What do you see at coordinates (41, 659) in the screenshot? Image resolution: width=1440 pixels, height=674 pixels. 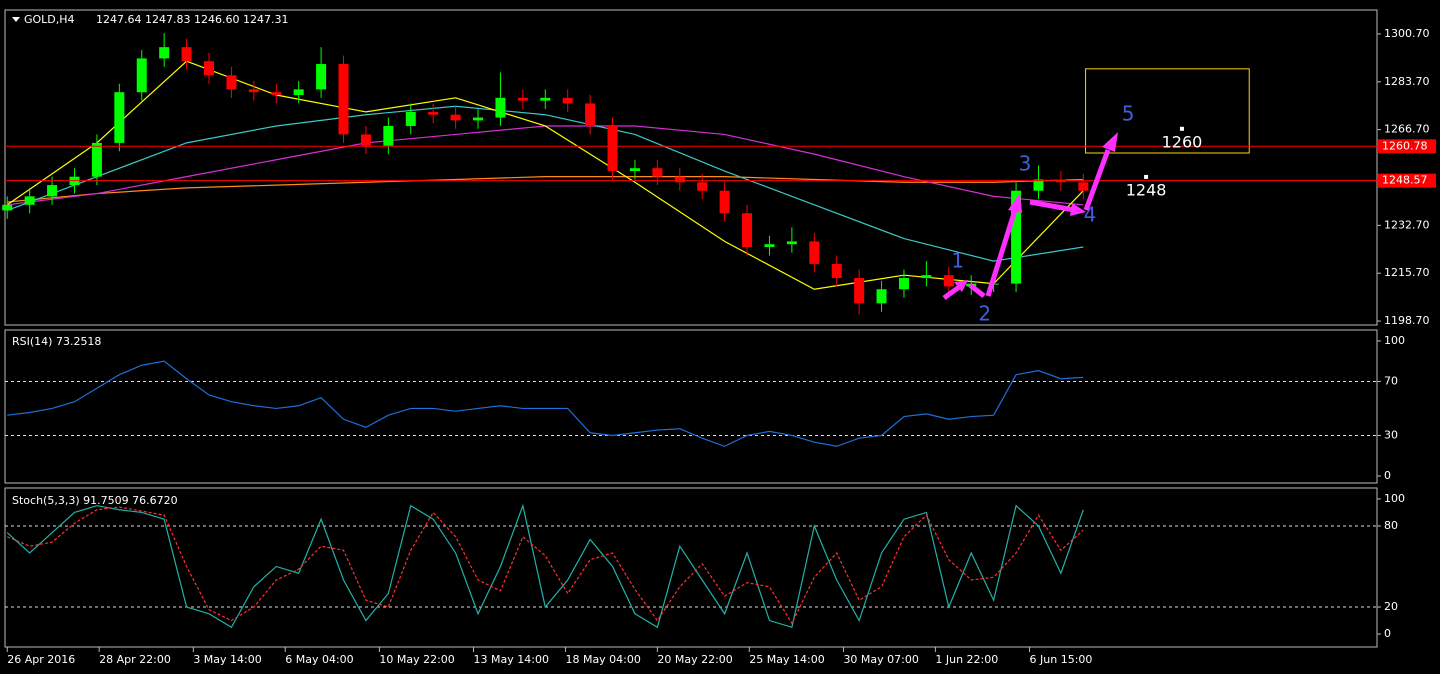 I see `x-tick-label: 26 Apr 2016` at bounding box center [41, 659].